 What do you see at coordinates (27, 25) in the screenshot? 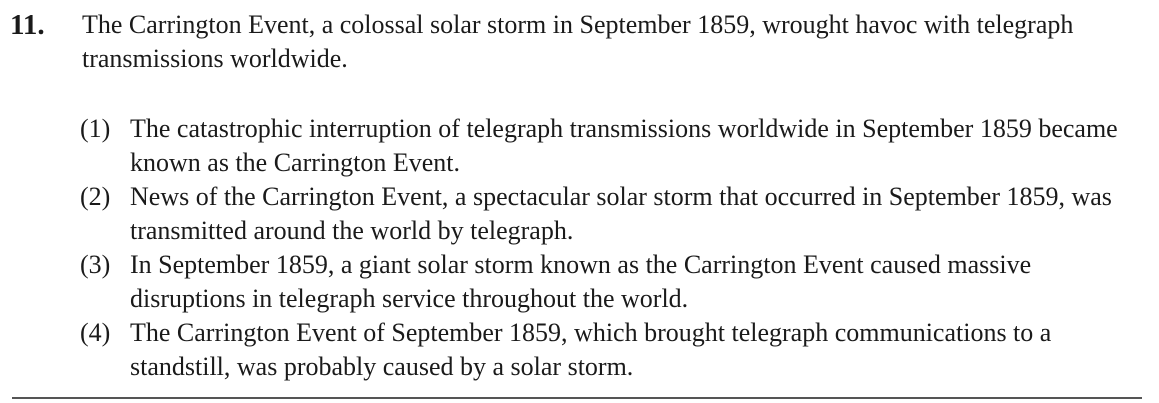
I see `question-number: 11.` at bounding box center [27, 25].